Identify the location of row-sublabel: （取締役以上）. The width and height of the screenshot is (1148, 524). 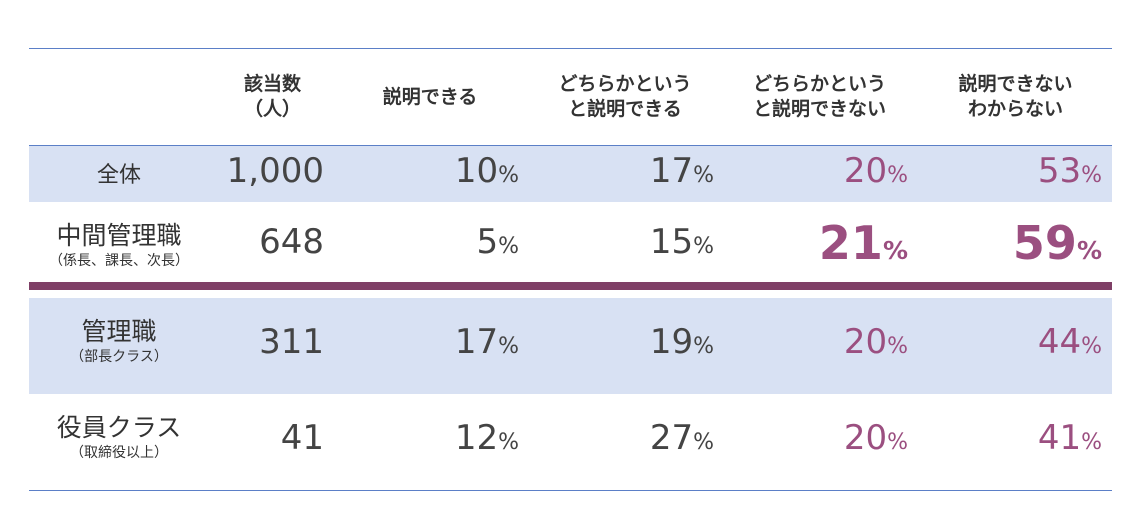
(119, 453).